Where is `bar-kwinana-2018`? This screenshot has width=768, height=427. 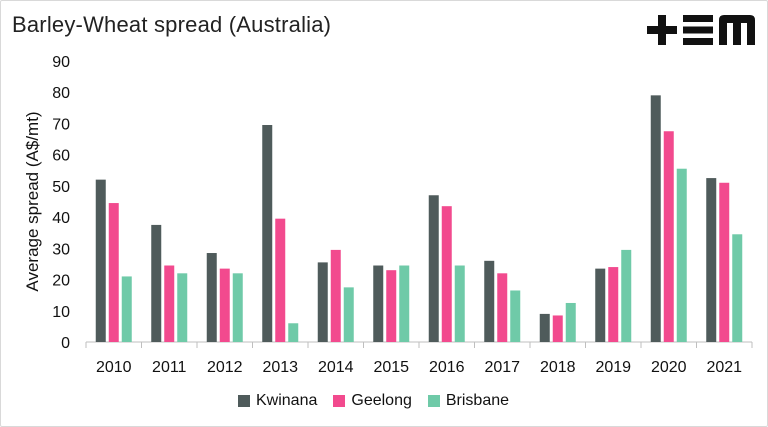
bar-kwinana-2018 is located at coordinates (544, 327).